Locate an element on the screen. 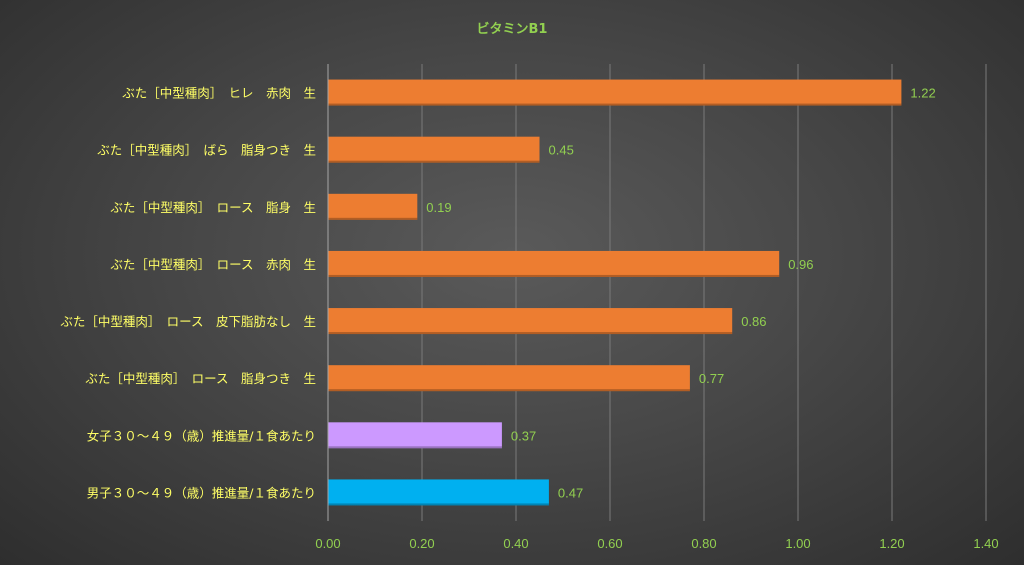 The height and width of the screenshot is (565, 1024). category-label: ぶた［中型種肉］ ロース 皮下脂肪なし 生 is located at coordinates (188, 321).